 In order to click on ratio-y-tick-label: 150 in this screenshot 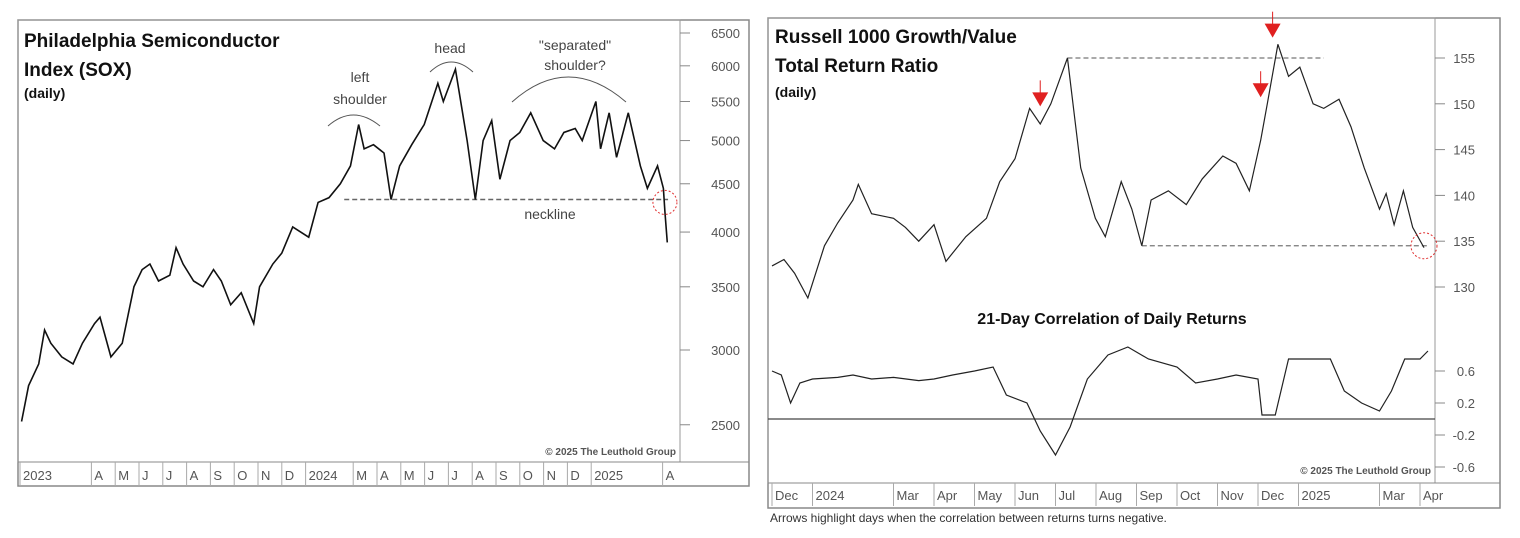, I will do `click(1464, 104)`.